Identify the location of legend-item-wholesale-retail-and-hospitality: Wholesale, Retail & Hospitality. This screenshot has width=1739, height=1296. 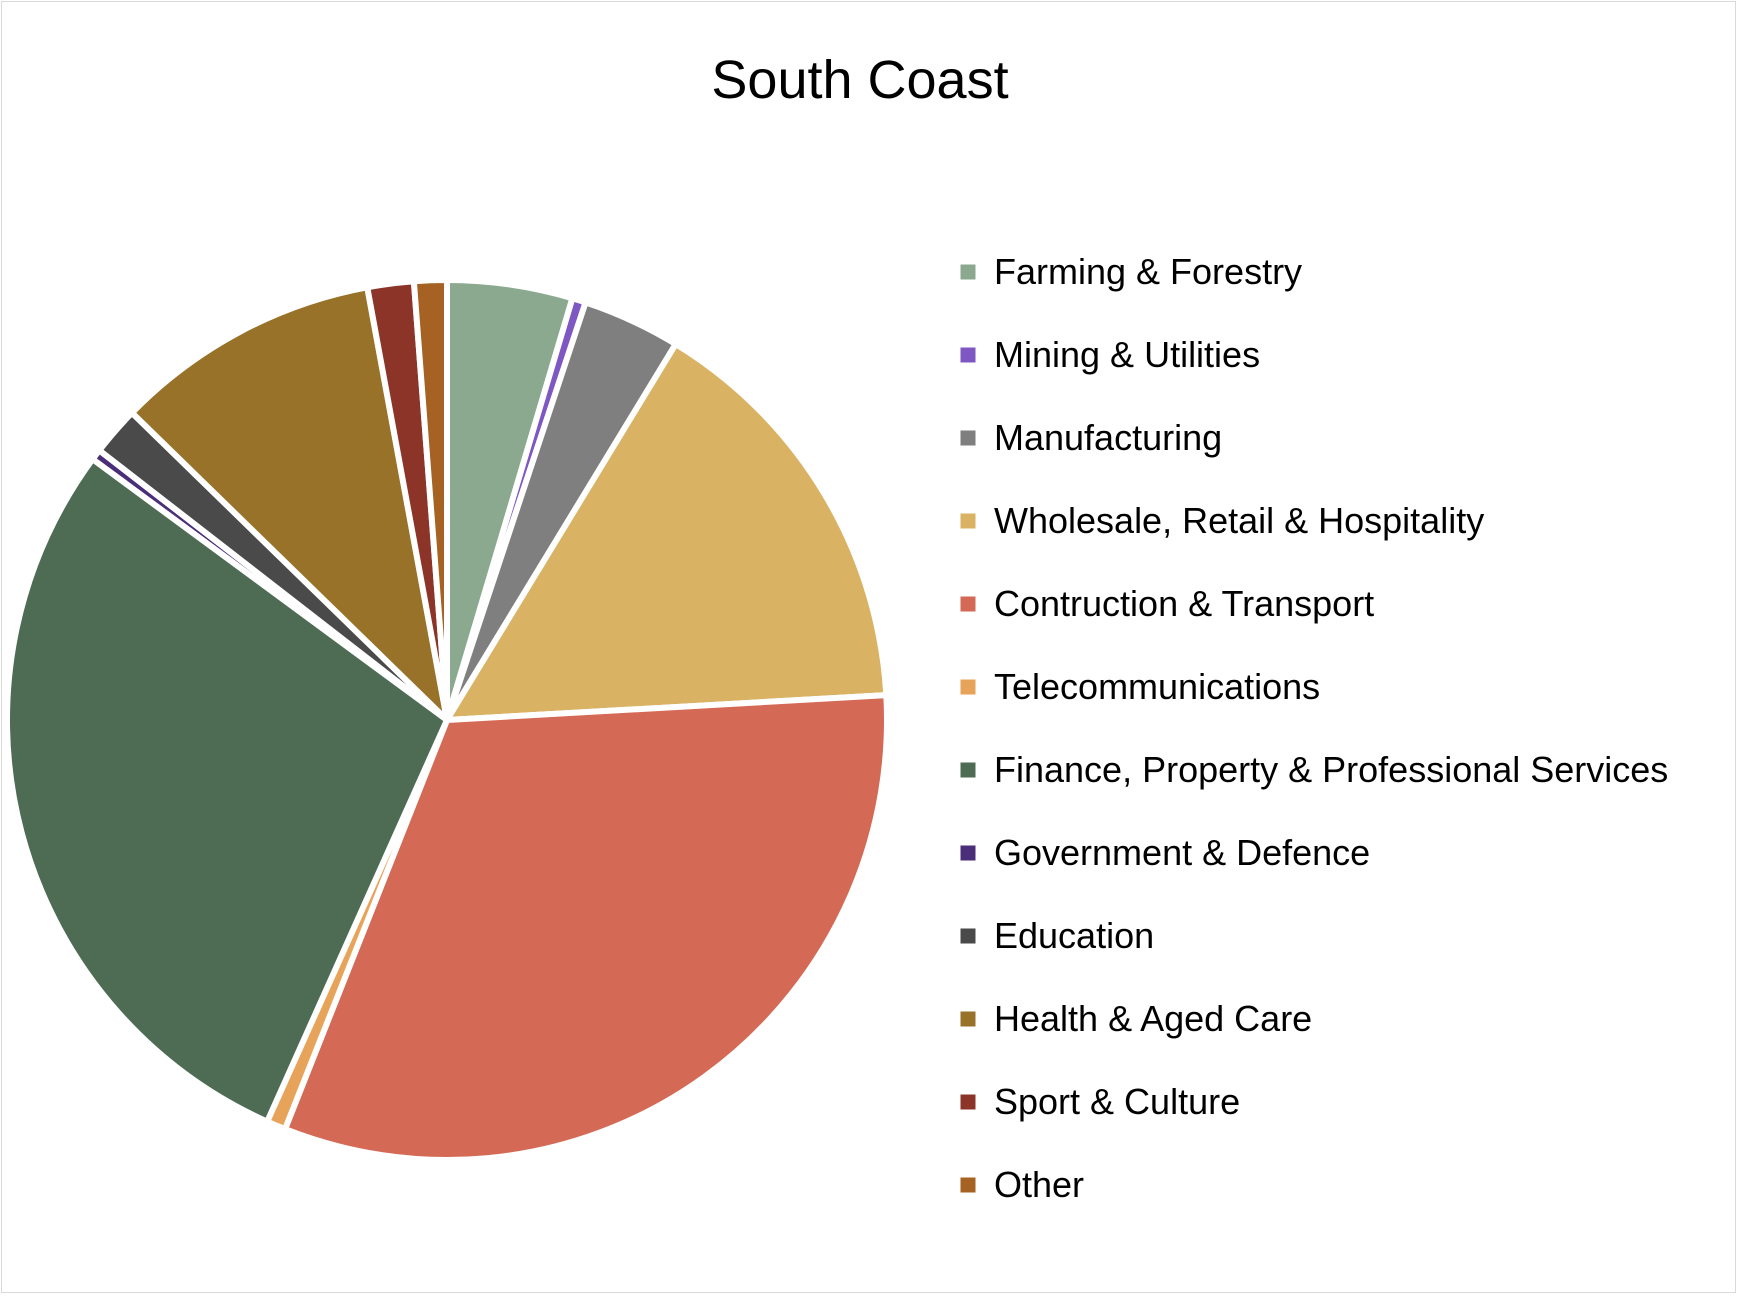
(1222, 520).